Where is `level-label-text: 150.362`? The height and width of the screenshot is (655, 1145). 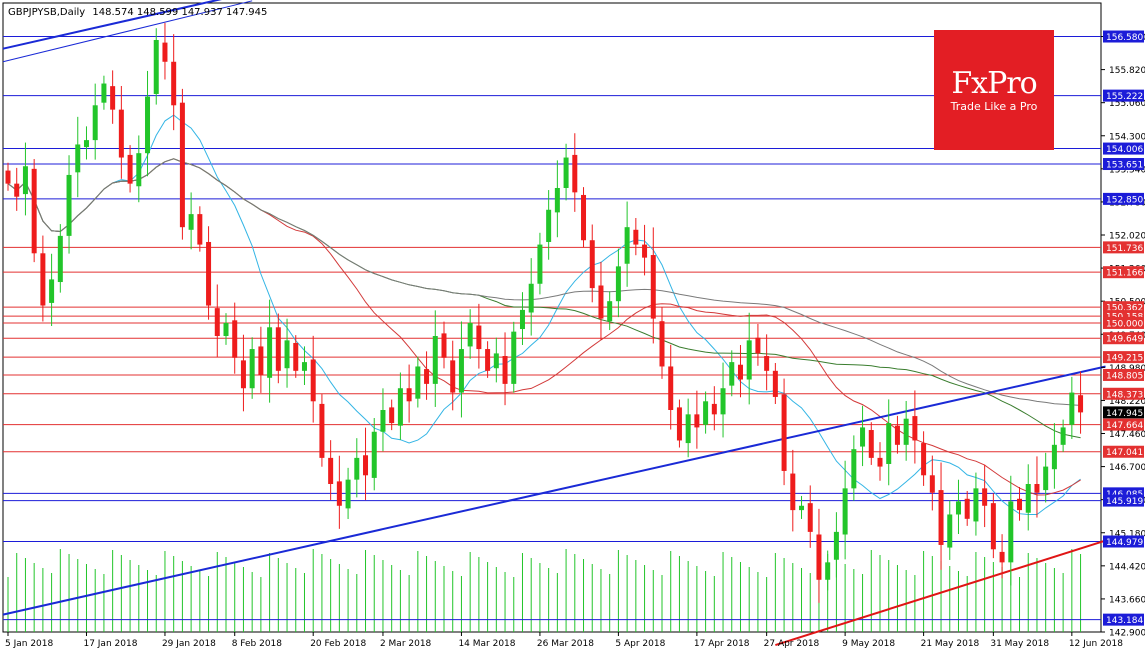 level-label-text: 150.362 is located at coordinates (1124, 309).